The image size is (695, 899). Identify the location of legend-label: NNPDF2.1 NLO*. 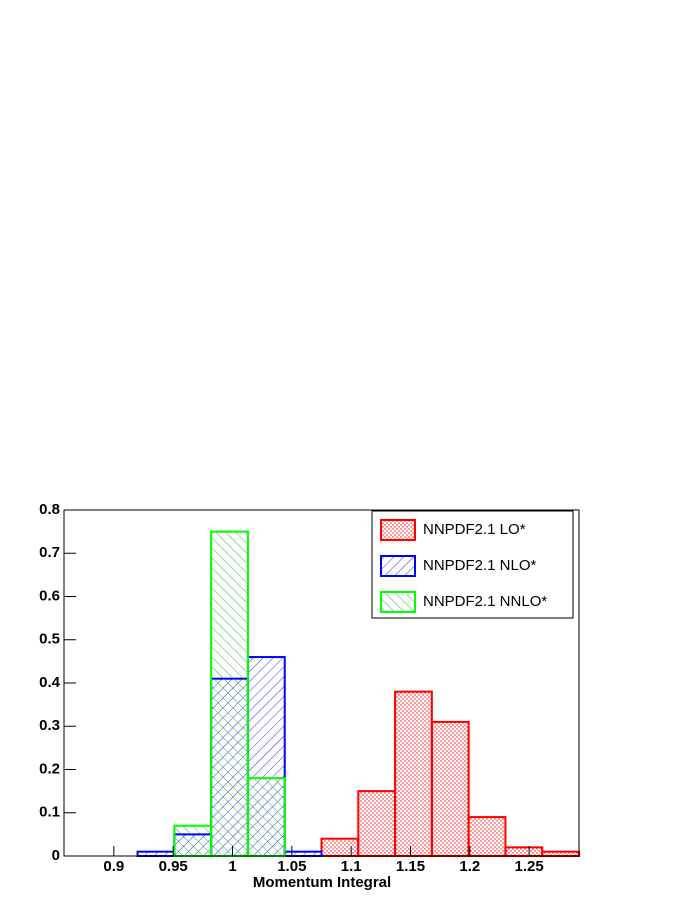
(480, 565).